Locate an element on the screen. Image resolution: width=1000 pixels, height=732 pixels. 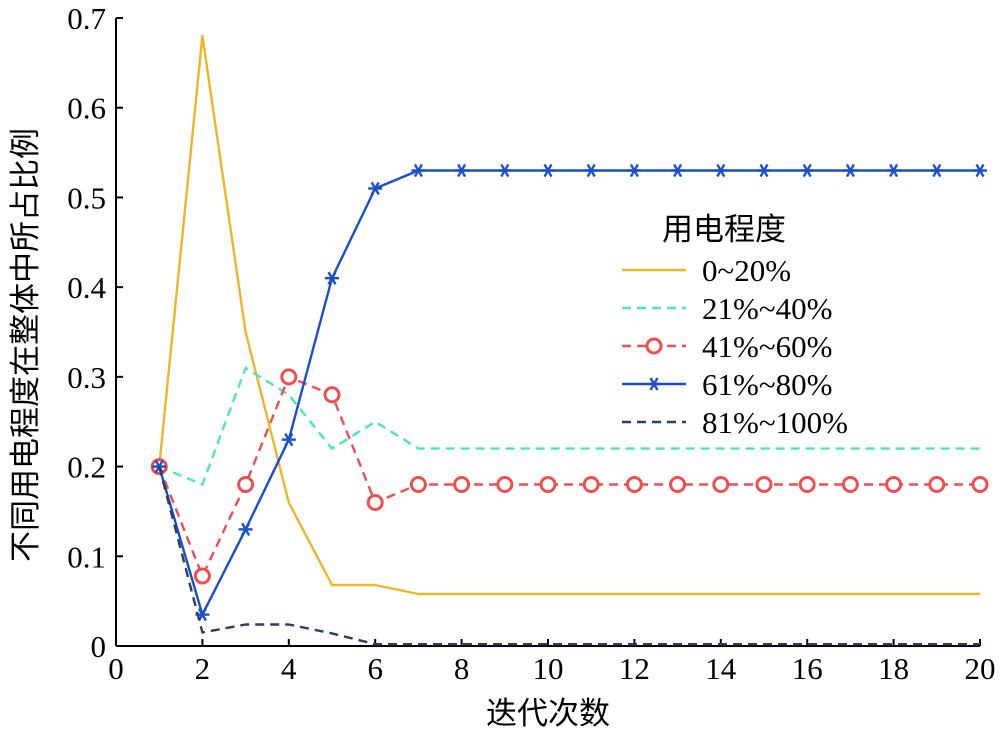
x-tick-label: 0 is located at coordinates (116, 668).